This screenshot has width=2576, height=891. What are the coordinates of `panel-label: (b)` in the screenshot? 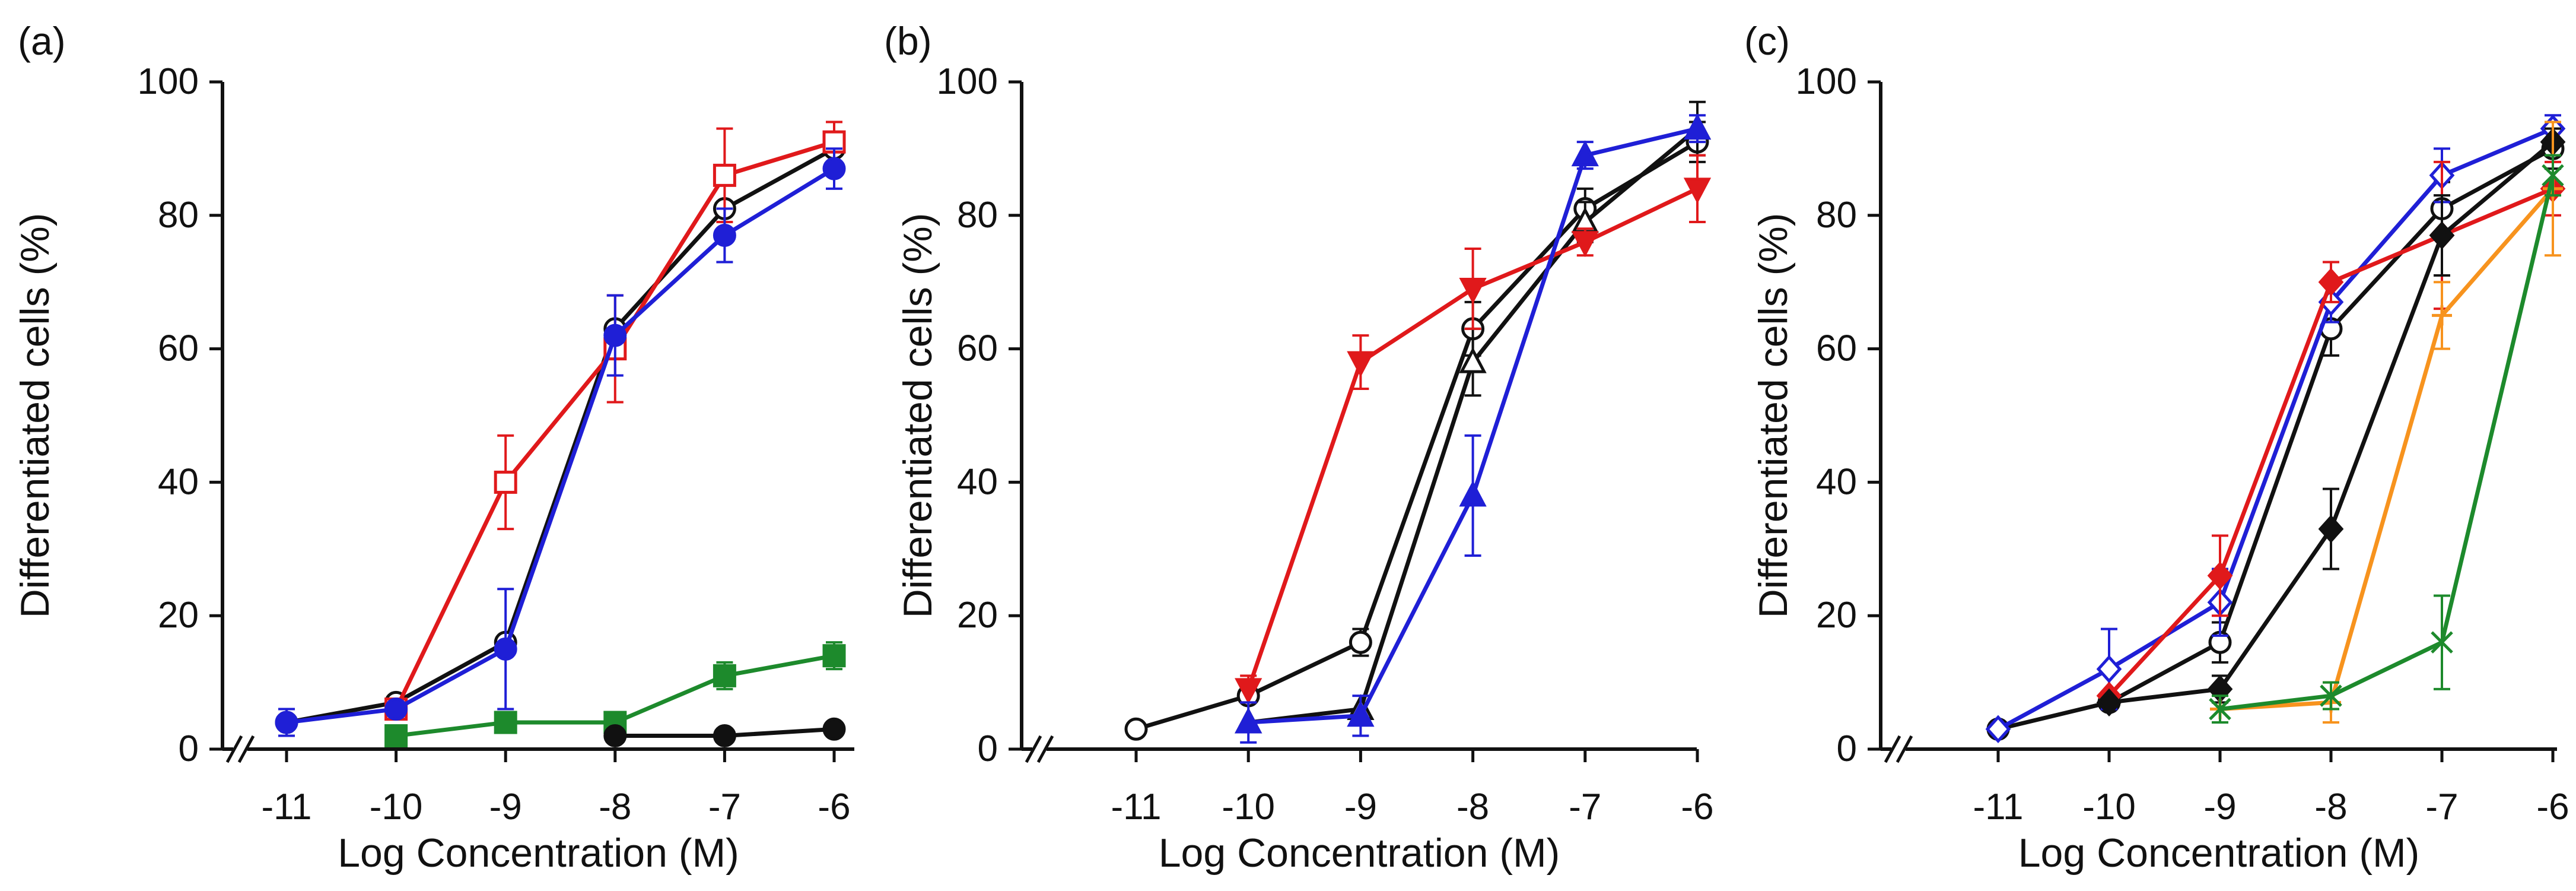 It's located at (908, 41).